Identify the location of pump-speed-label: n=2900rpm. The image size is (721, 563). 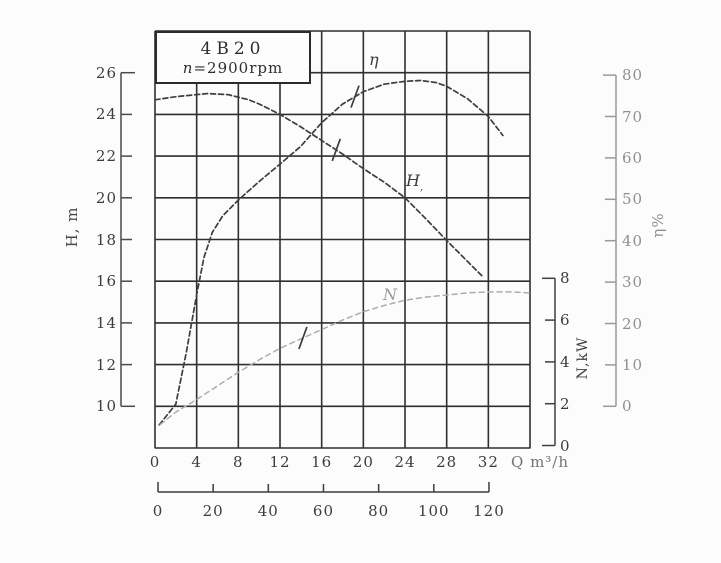
(233, 68).